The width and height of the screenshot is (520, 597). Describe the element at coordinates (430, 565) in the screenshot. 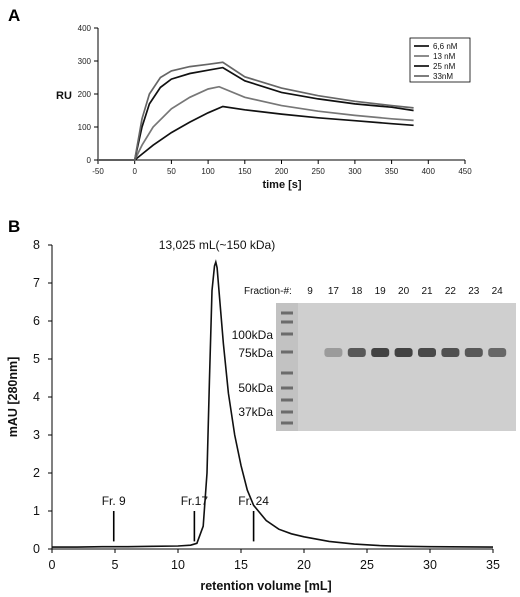

I see `chart-b-xtick-label: 30` at that location.